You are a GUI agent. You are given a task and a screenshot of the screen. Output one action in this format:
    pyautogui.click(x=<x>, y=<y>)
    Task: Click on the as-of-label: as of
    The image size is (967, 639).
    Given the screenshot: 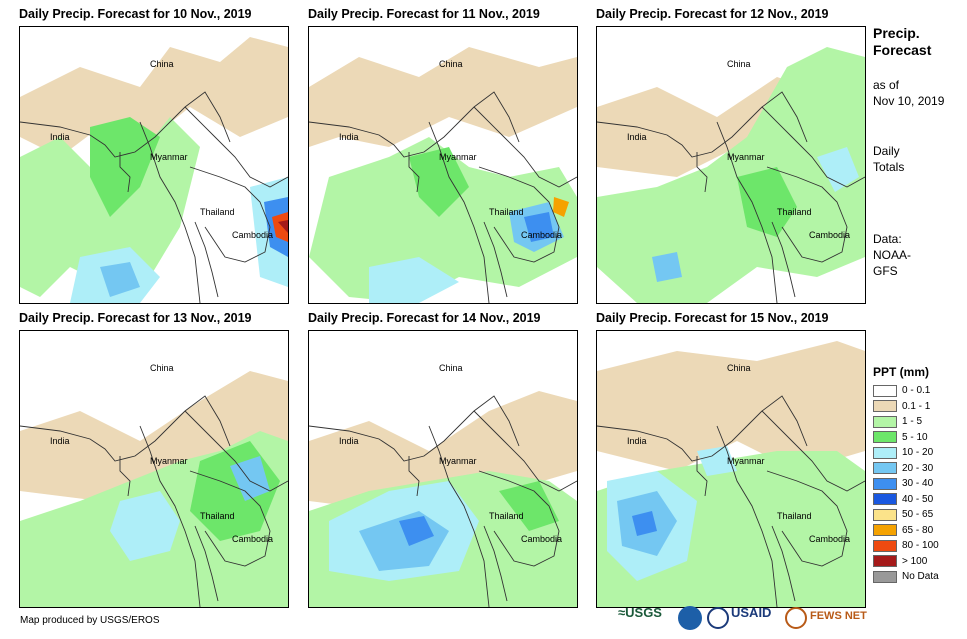 What is the action you would take?
    pyautogui.click(x=886, y=85)
    